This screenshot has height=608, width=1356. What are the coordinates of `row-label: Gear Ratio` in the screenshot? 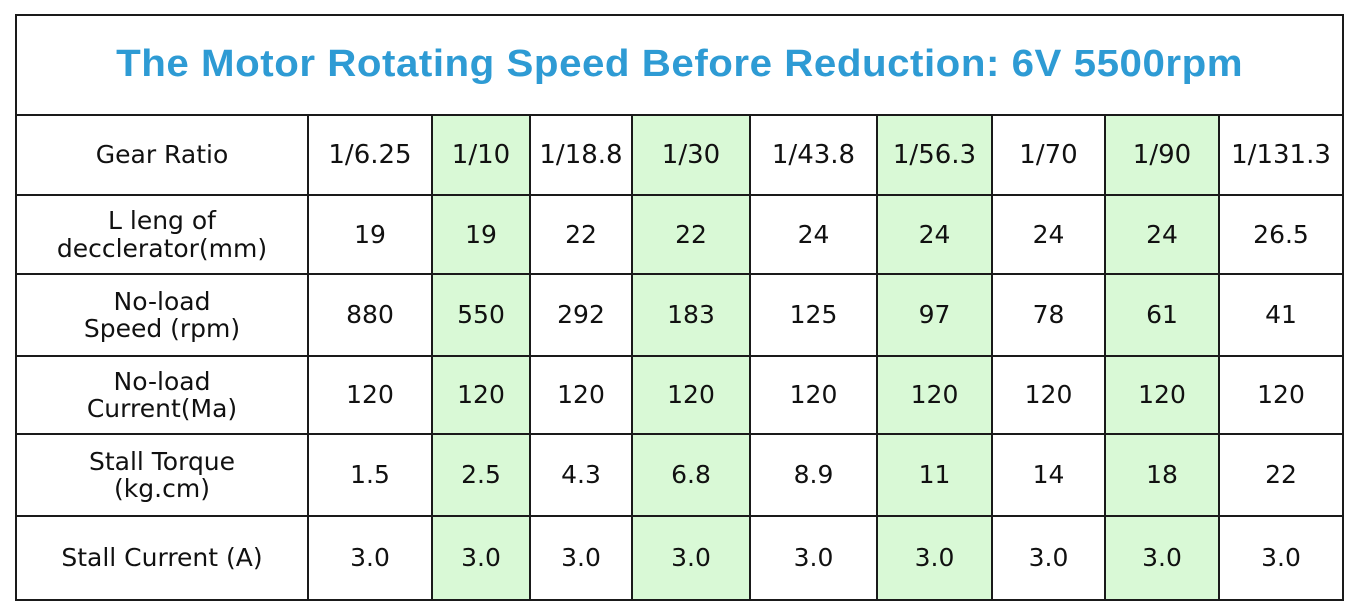 It's located at (162, 155).